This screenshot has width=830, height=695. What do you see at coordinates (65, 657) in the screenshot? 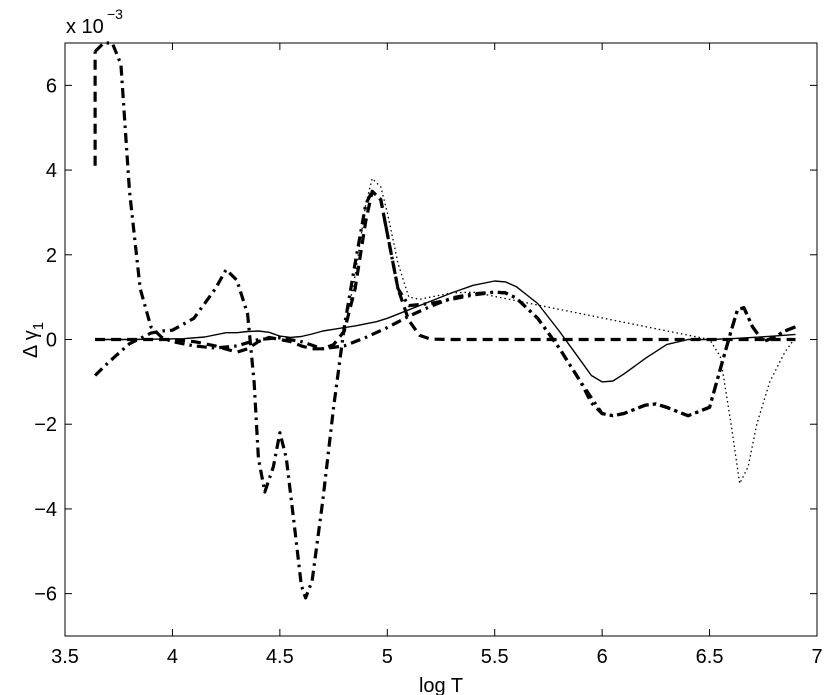
I see `x-tick-label: 3.5` at bounding box center [65, 657].